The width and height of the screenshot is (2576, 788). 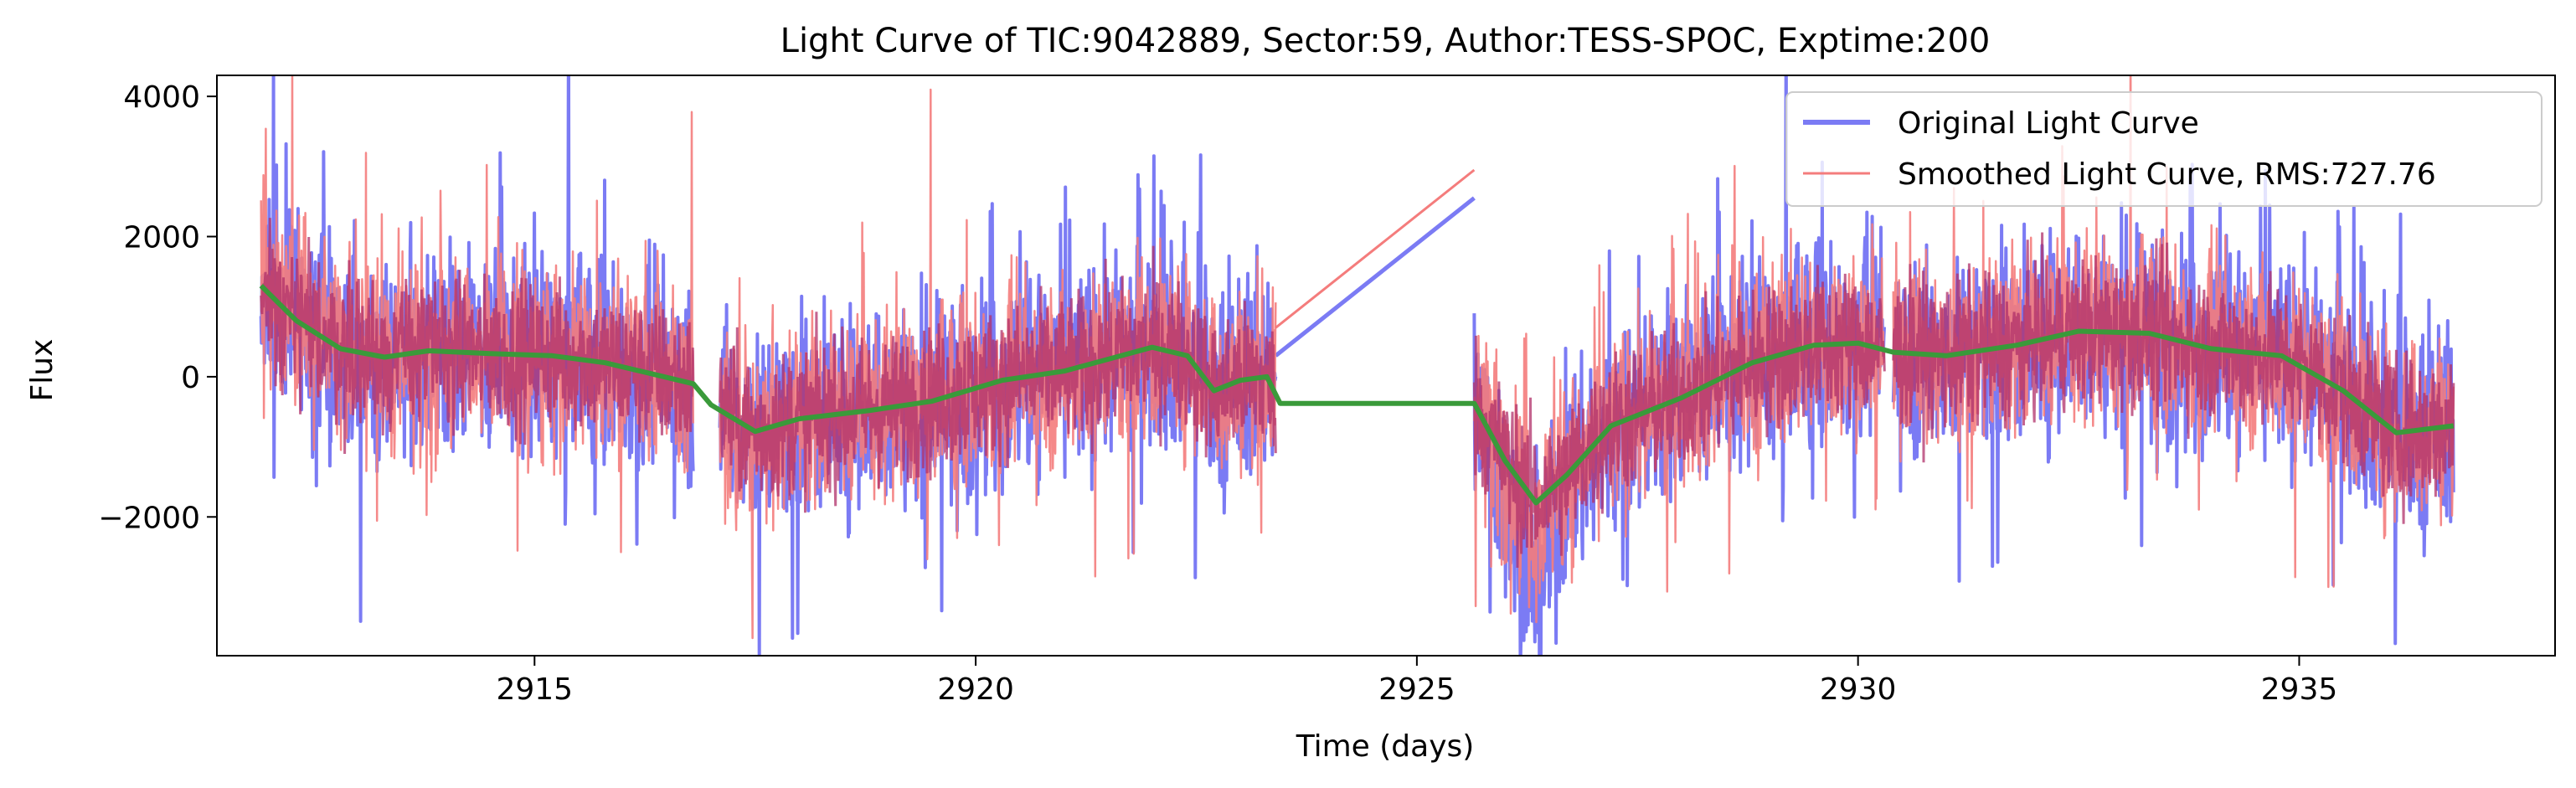 What do you see at coordinates (157, 307) in the screenshot?
I see `y-axis: 4000 2000 0 −2000` at bounding box center [157, 307].